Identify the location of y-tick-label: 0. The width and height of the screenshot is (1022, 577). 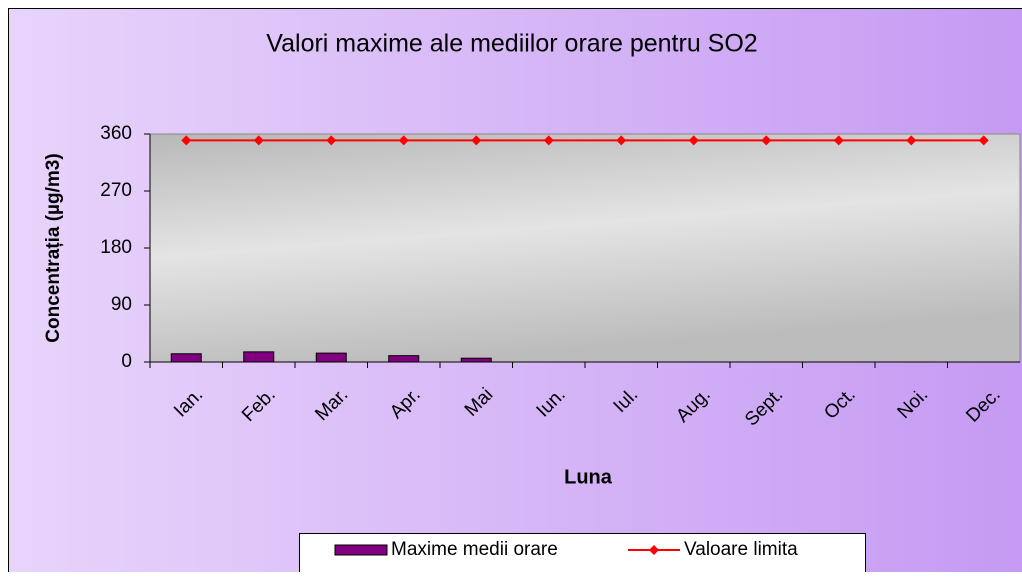
(126, 361).